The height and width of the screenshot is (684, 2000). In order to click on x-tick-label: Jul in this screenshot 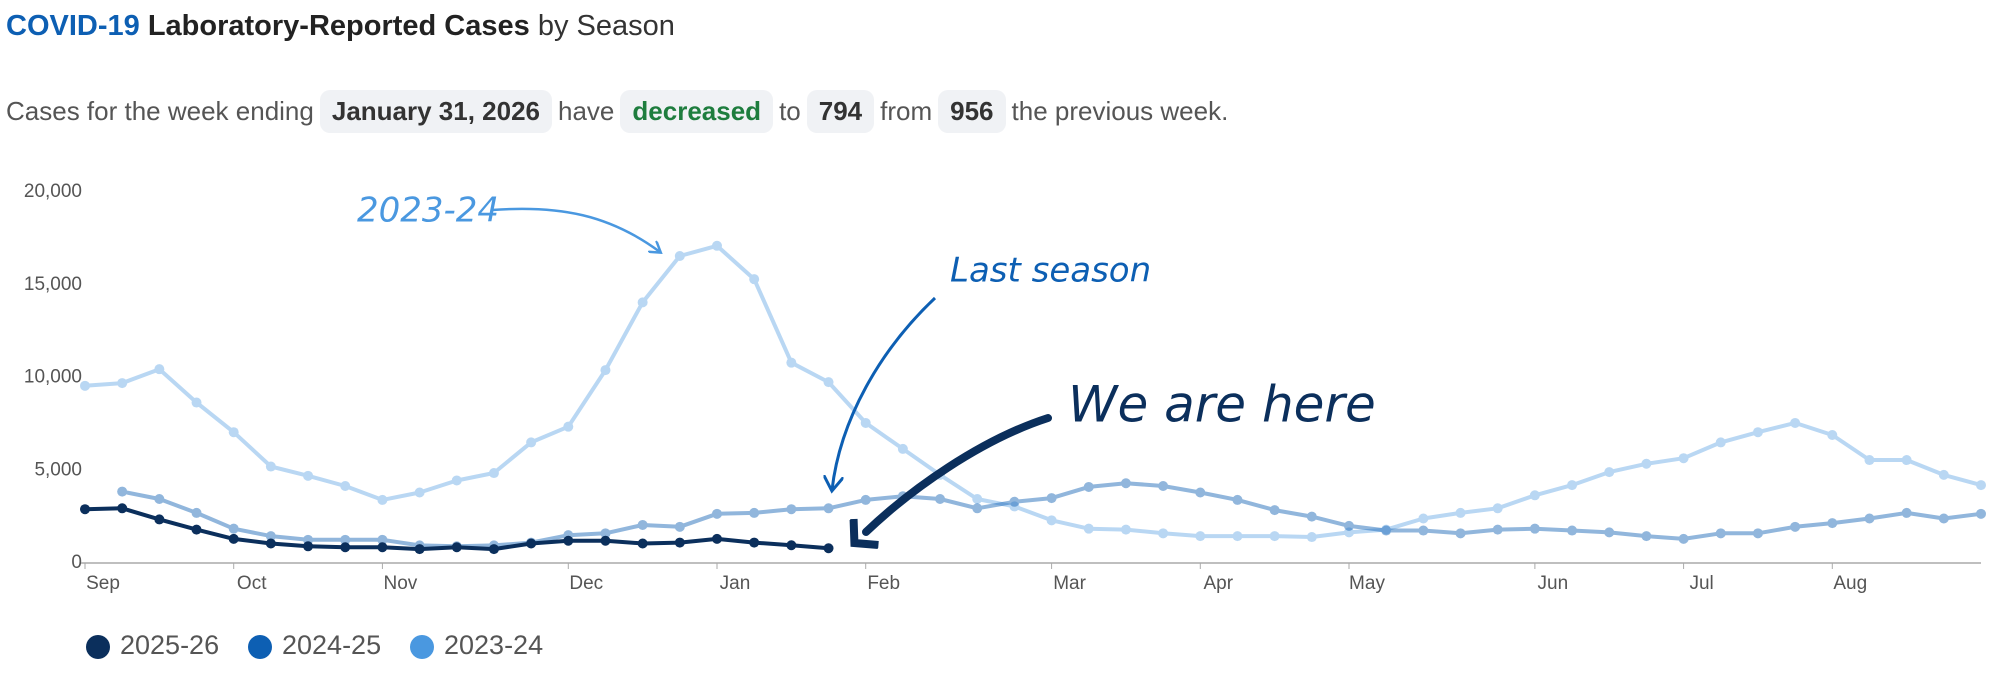, I will do `click(1701, 583)`.